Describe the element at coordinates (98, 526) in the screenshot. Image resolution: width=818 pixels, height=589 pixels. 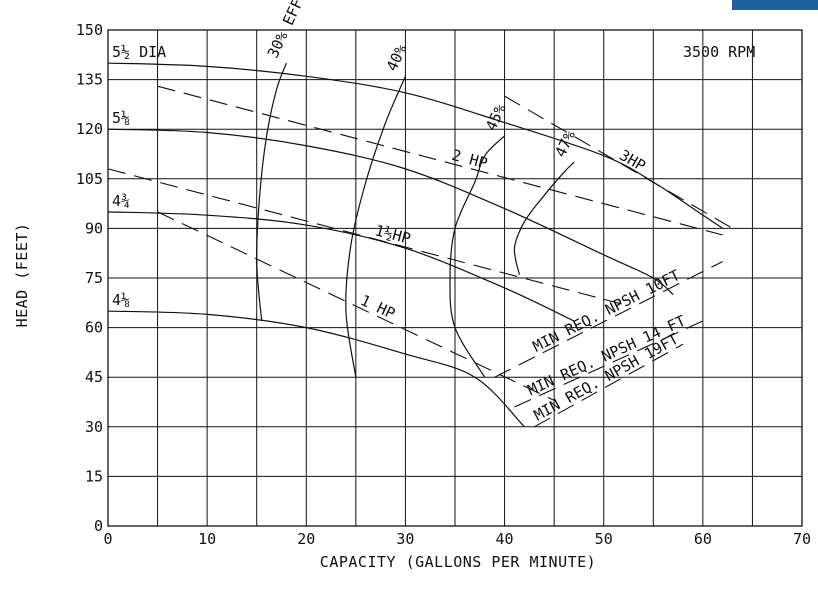
I see `y-tick-label: 0` at that location.